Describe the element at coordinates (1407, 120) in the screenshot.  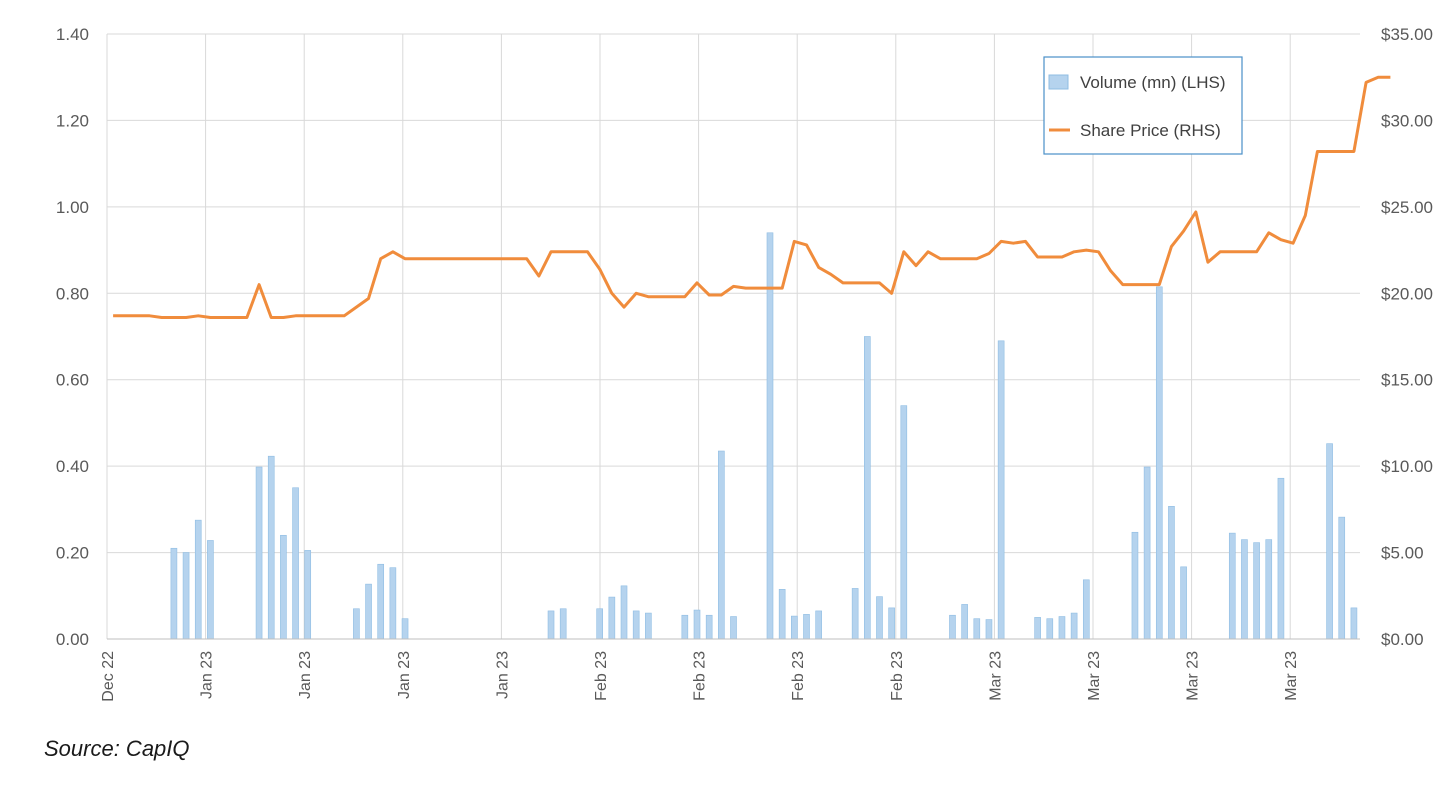
I see `right-axis-tick-label: $30.00` at that location.